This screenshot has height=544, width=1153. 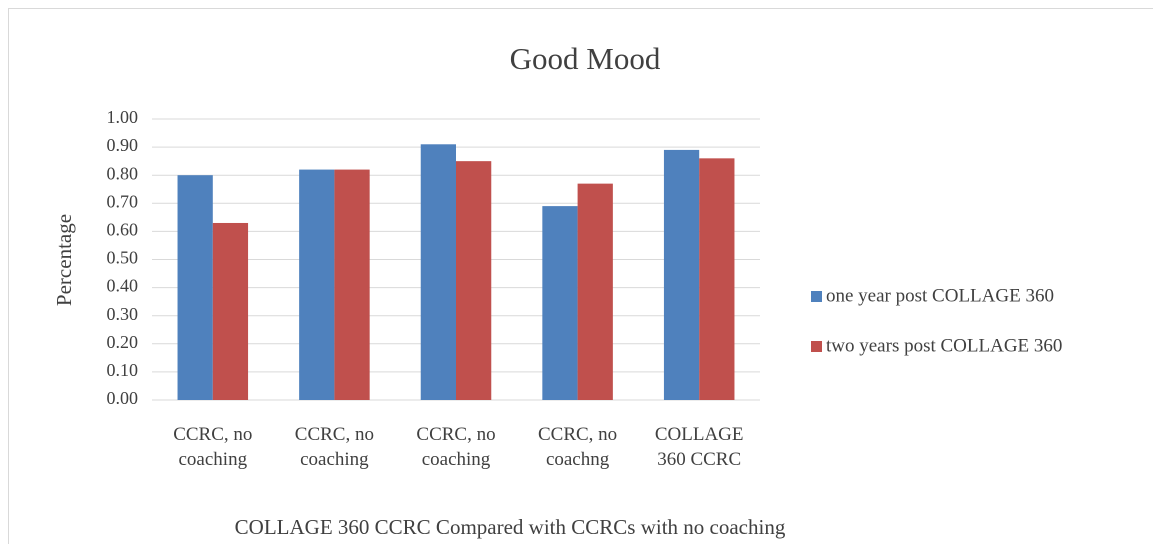 I want to click on legend-label: two years post COLLAGE 360, so click(x=944, y=345).